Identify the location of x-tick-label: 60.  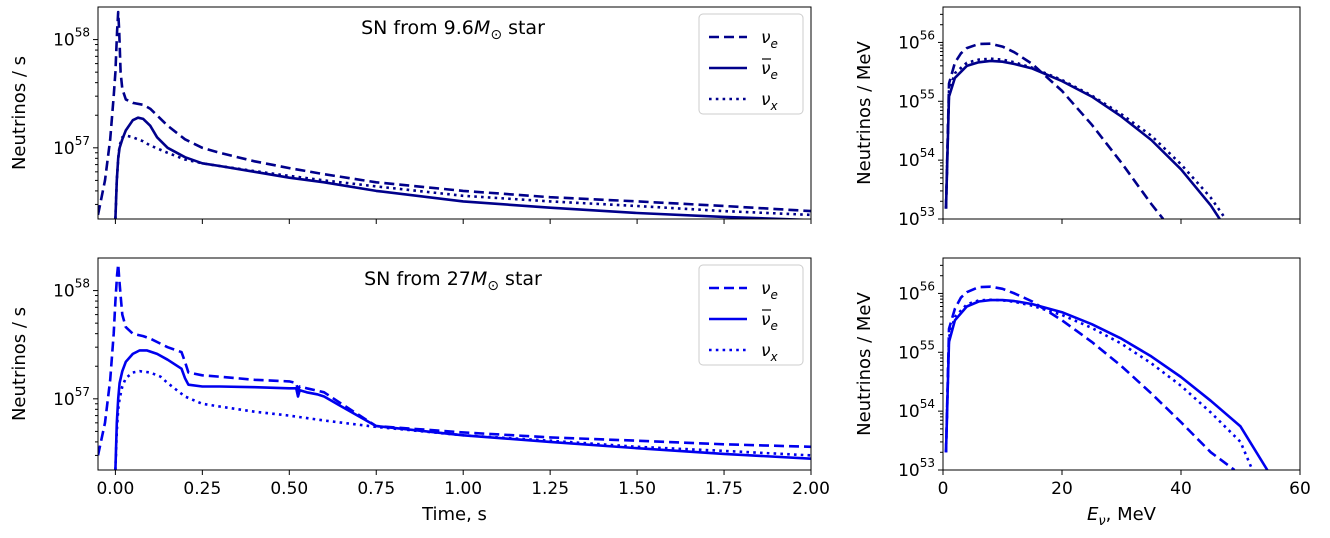
(1300, 489).